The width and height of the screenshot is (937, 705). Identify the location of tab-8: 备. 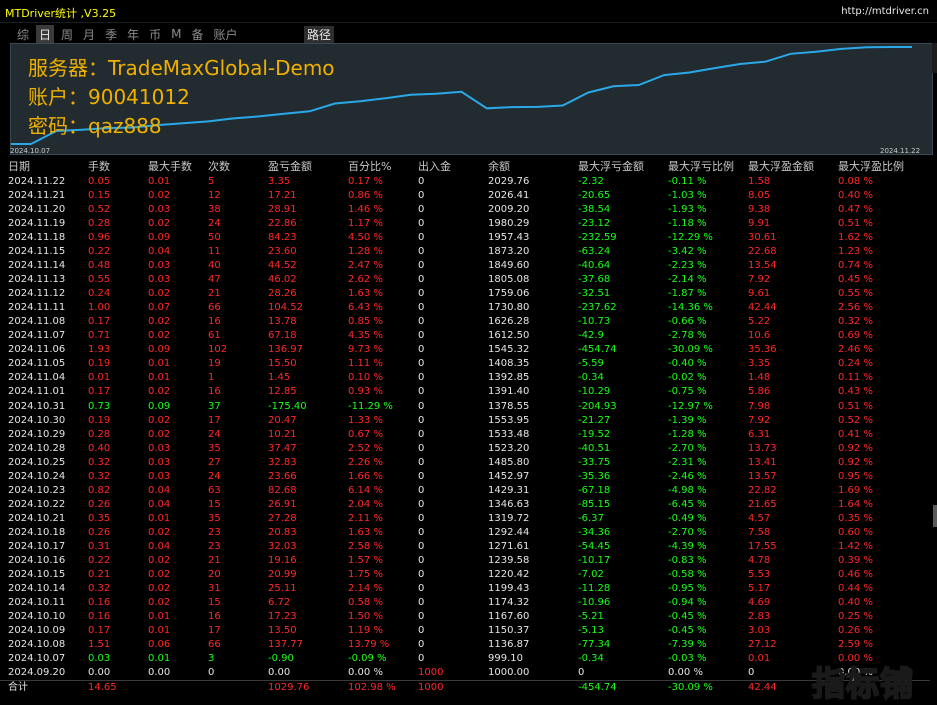
(197, 34).